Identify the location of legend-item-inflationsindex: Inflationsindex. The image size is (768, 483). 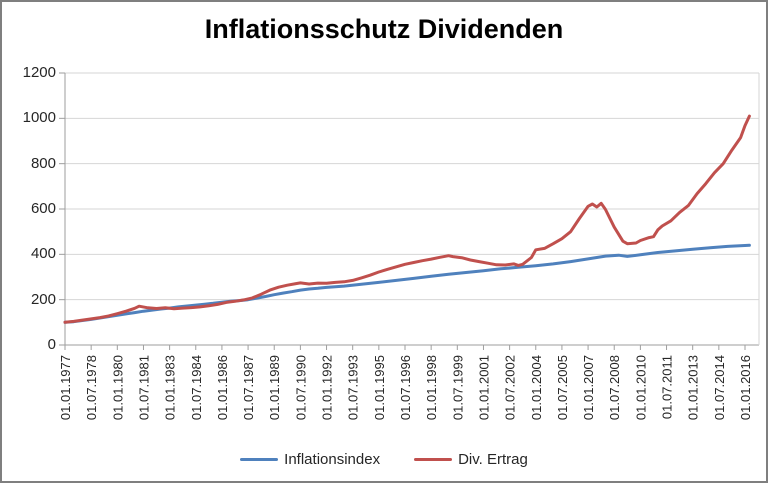
(310, 459).